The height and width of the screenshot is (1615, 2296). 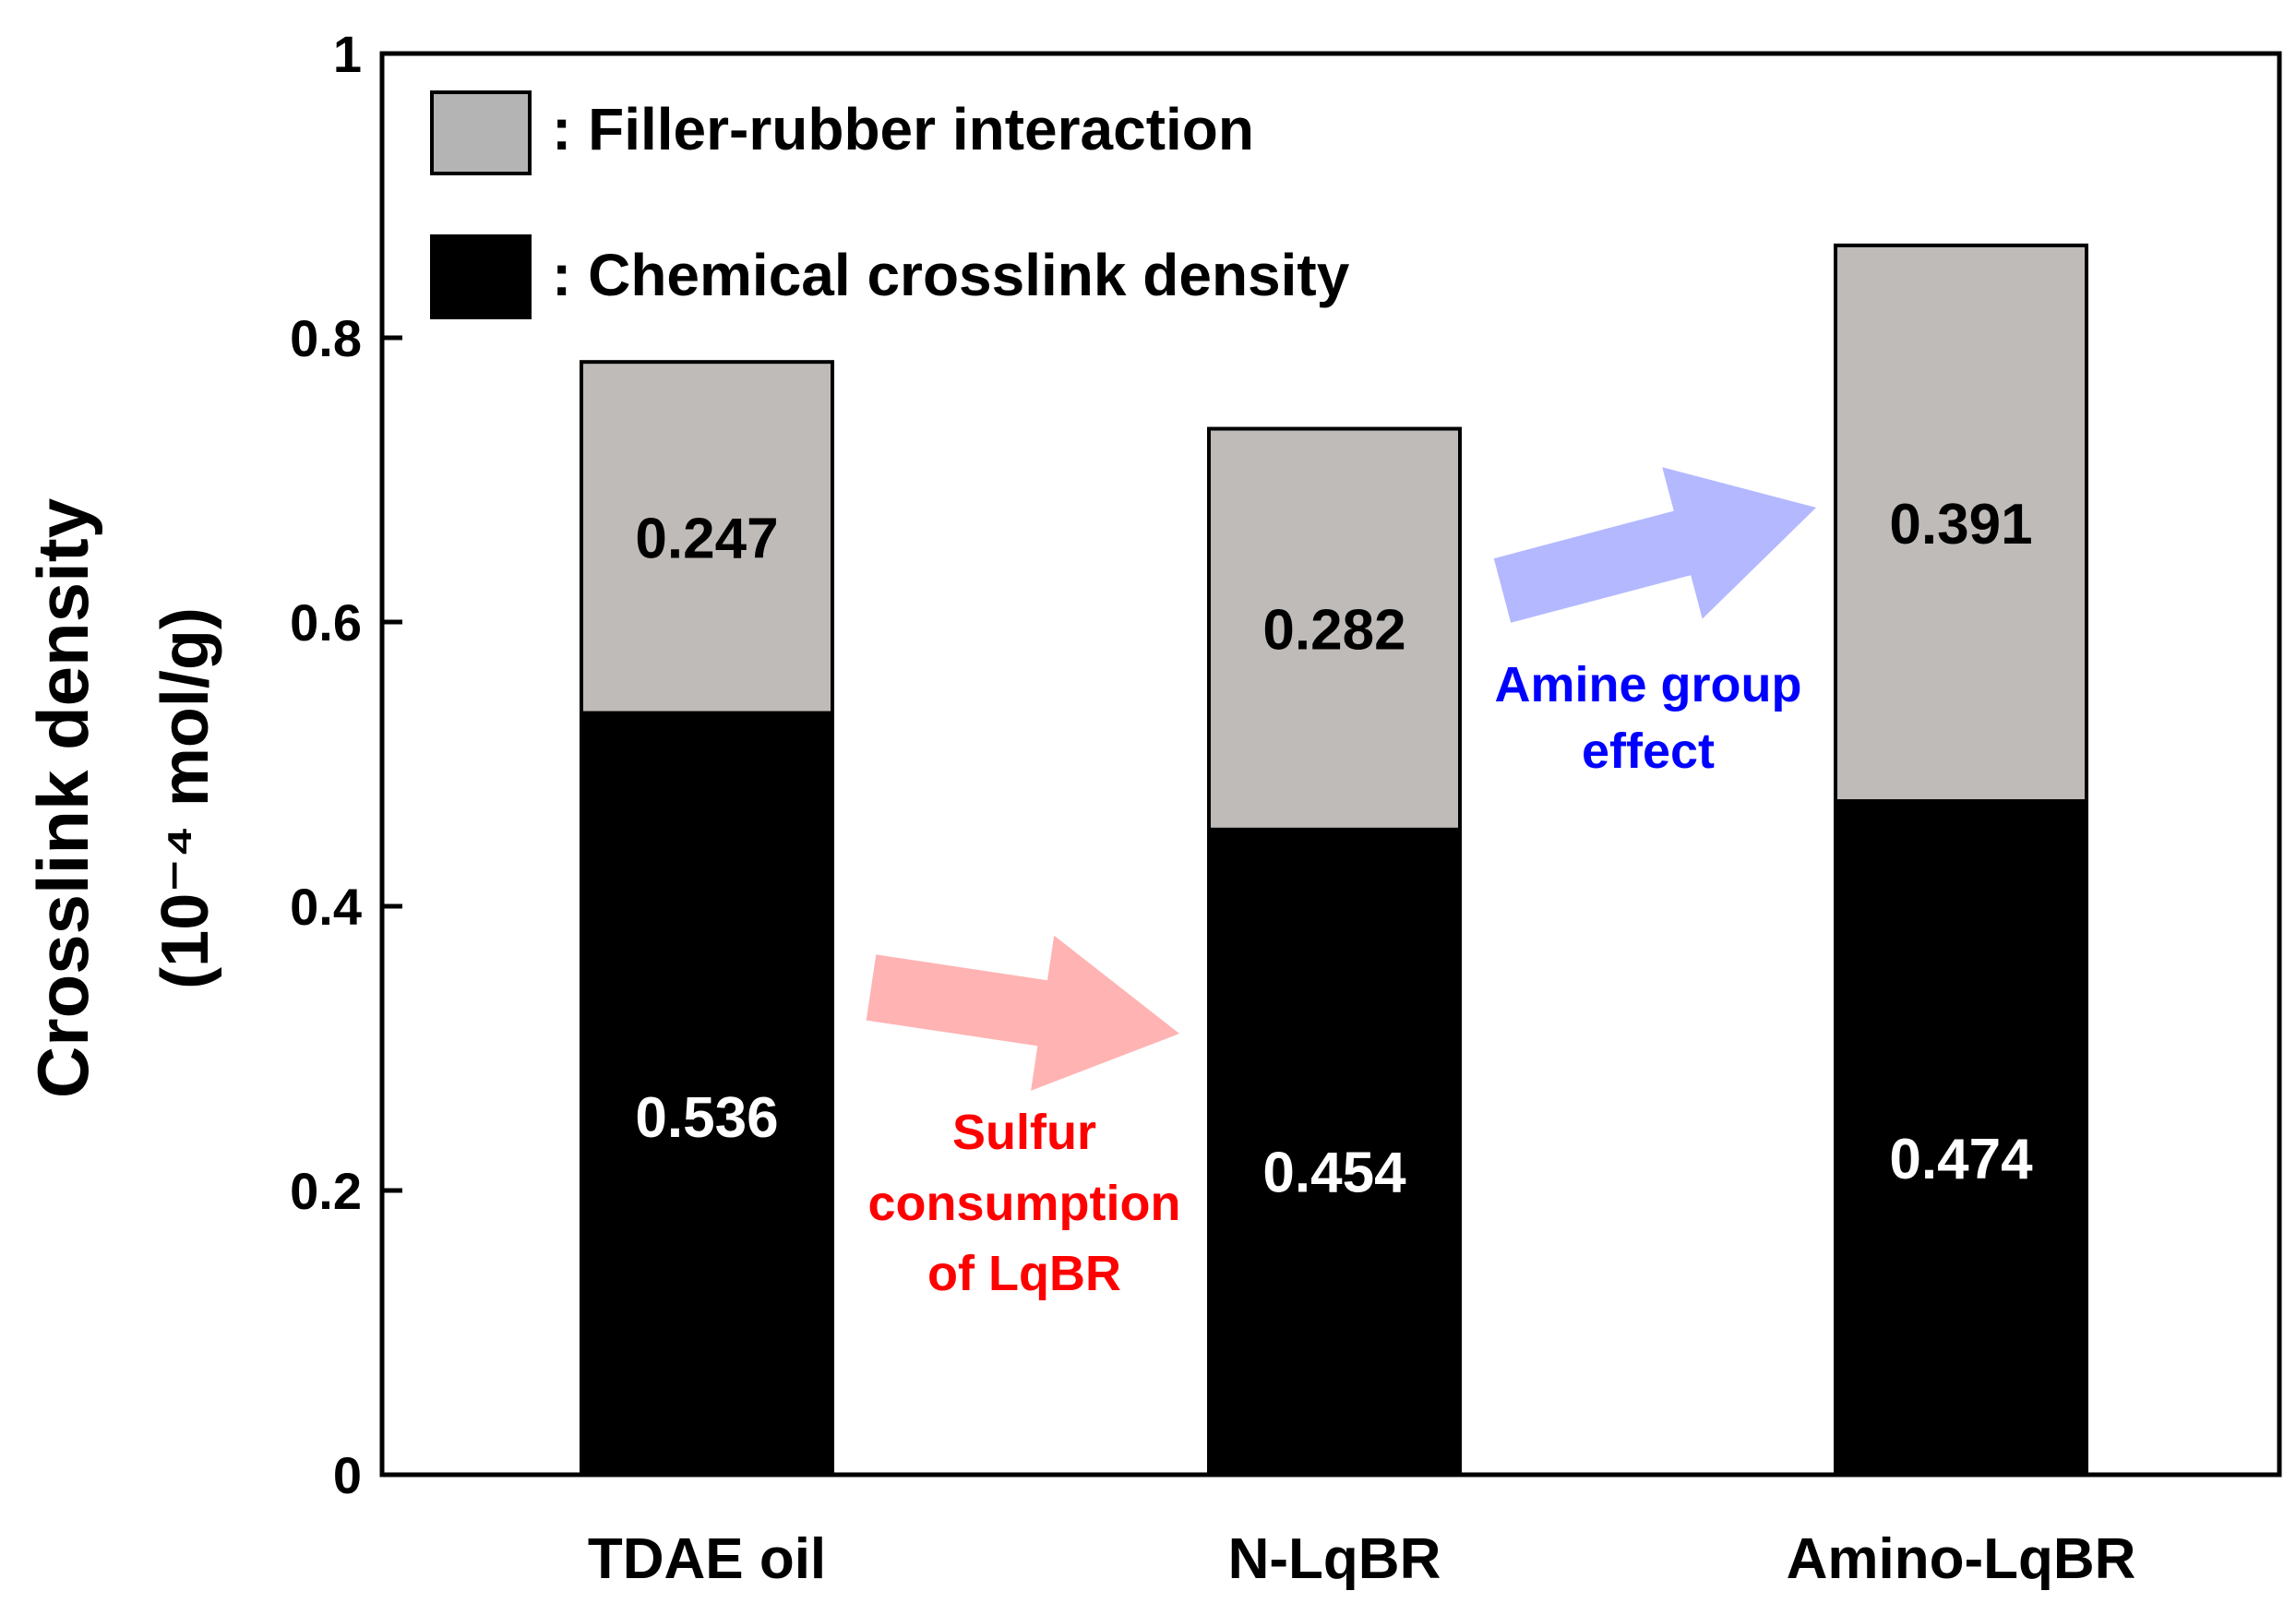 I want to click on y-tick-label: 0.4, so click(x=326, y=907).